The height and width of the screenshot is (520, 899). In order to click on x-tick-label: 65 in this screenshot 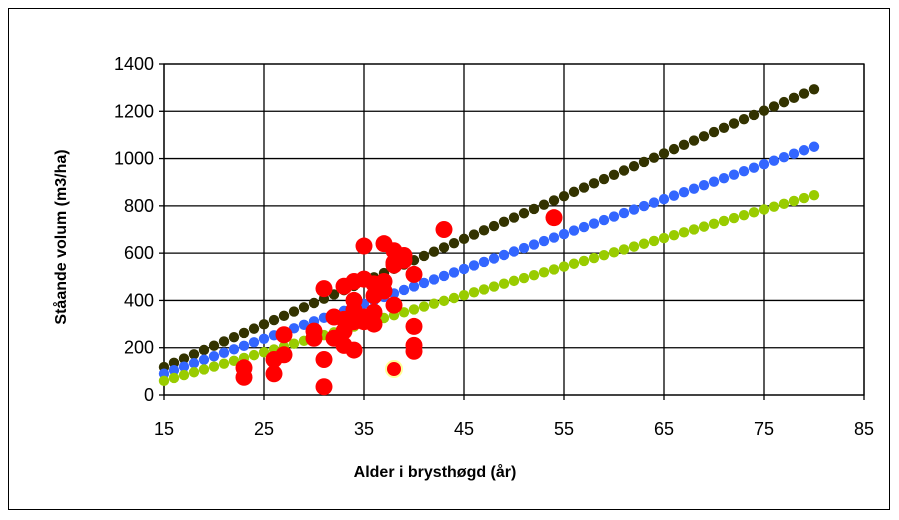, I will do `click(664, 429)`.